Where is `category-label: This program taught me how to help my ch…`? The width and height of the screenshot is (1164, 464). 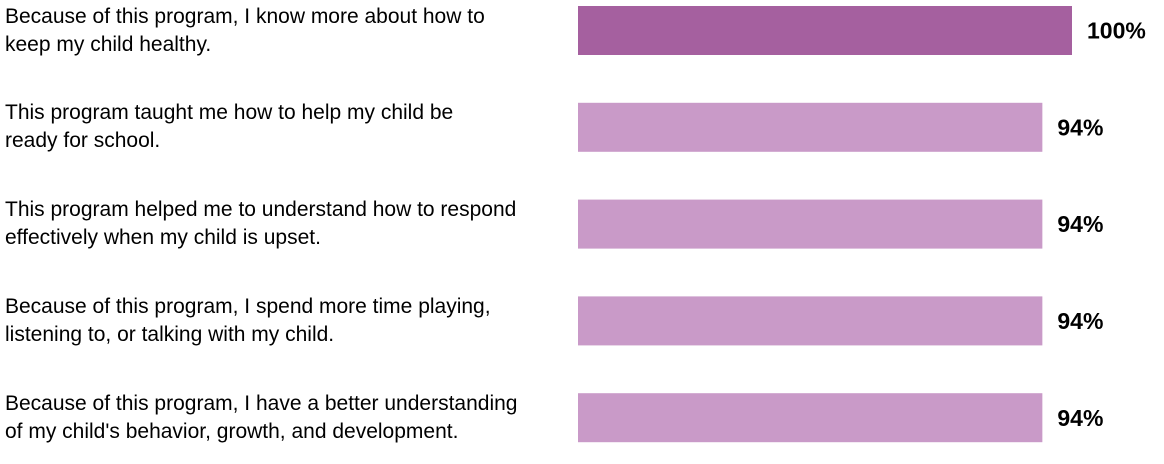 category-label: This program taught me how to help my ch… is located at coordinates (229, 127).